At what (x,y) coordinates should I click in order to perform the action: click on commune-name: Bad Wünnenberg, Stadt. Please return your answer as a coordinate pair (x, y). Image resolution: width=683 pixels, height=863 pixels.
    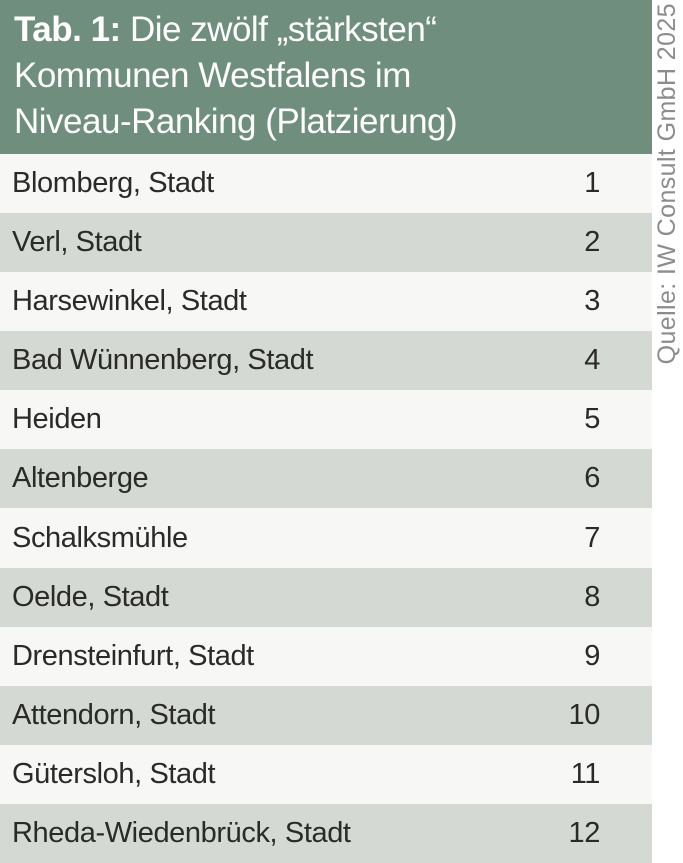
    Looking at the image, I should click on (163, 360).